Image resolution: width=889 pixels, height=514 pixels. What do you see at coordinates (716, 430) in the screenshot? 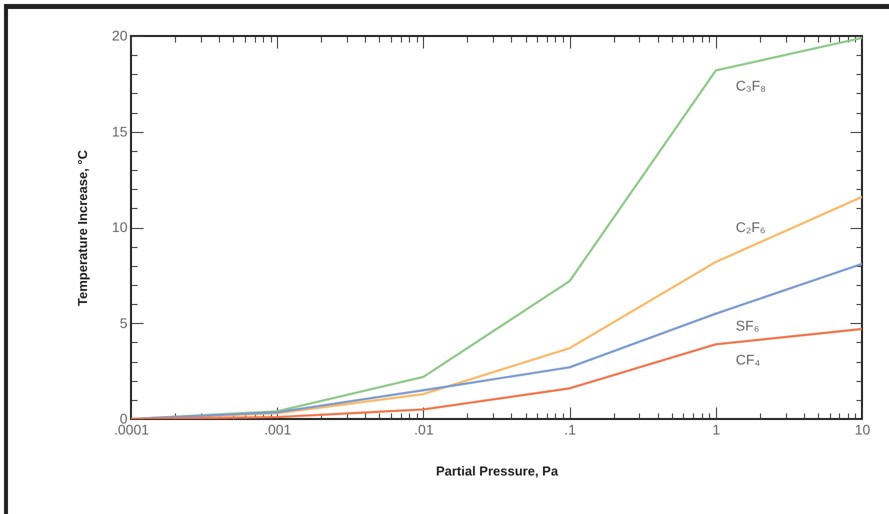
I see `x-tick-label: 1` at bounding box center [716, 430].